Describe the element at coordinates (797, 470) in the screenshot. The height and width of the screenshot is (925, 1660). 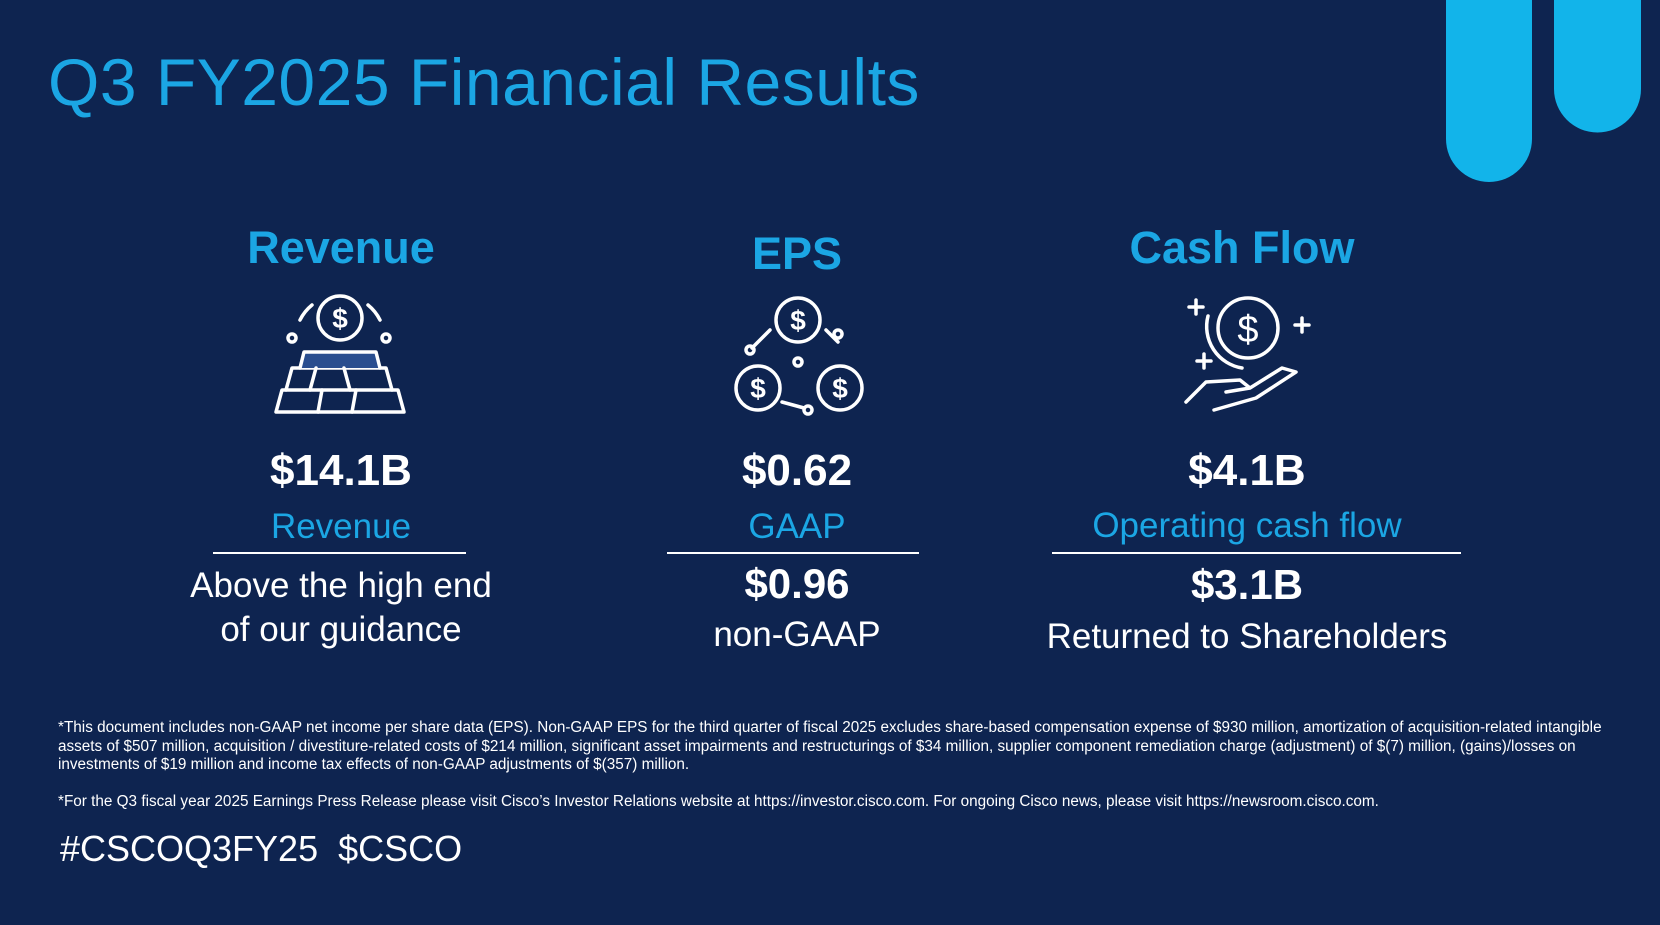
I see `metric-value: $0.62` at that location.